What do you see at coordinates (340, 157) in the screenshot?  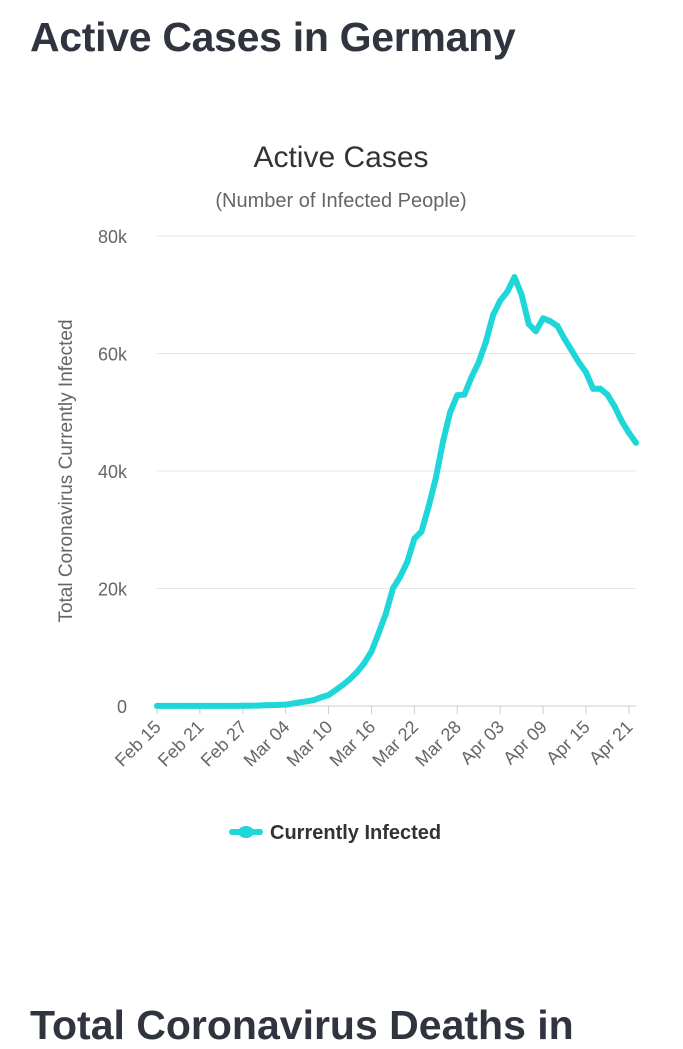 I see `chart-title: Active Cases` at bounding box center [340, 157].